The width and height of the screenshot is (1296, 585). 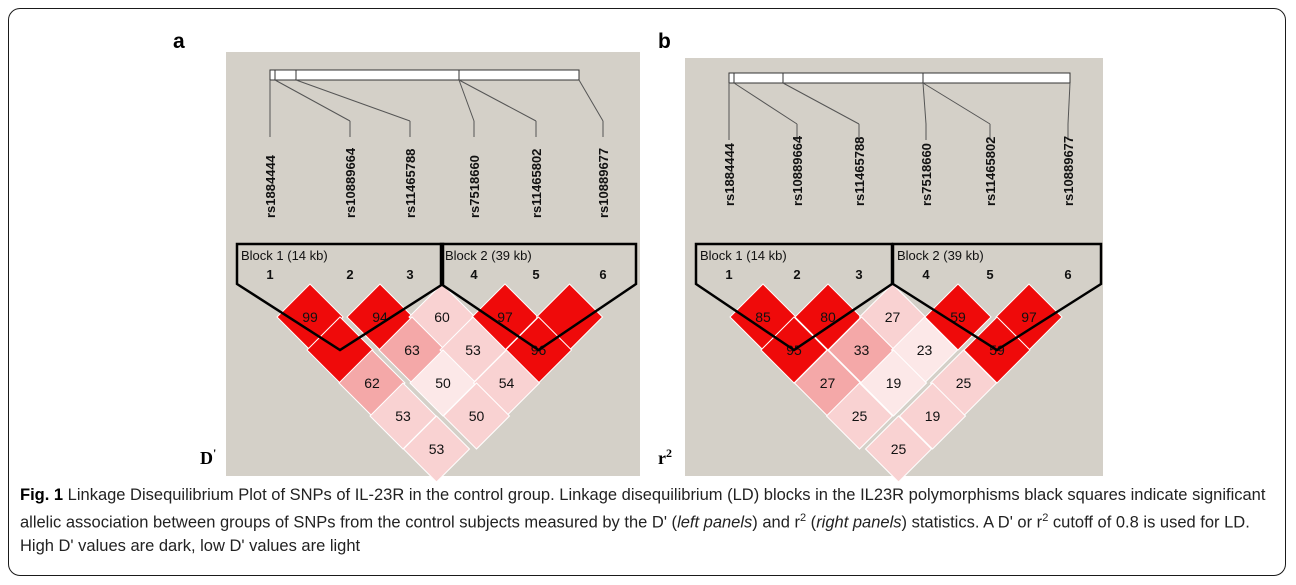 What do you see at coordinates (664, 41) in the screenshot?
I see `panel-b-label: b` at bounding box center [664, 41].